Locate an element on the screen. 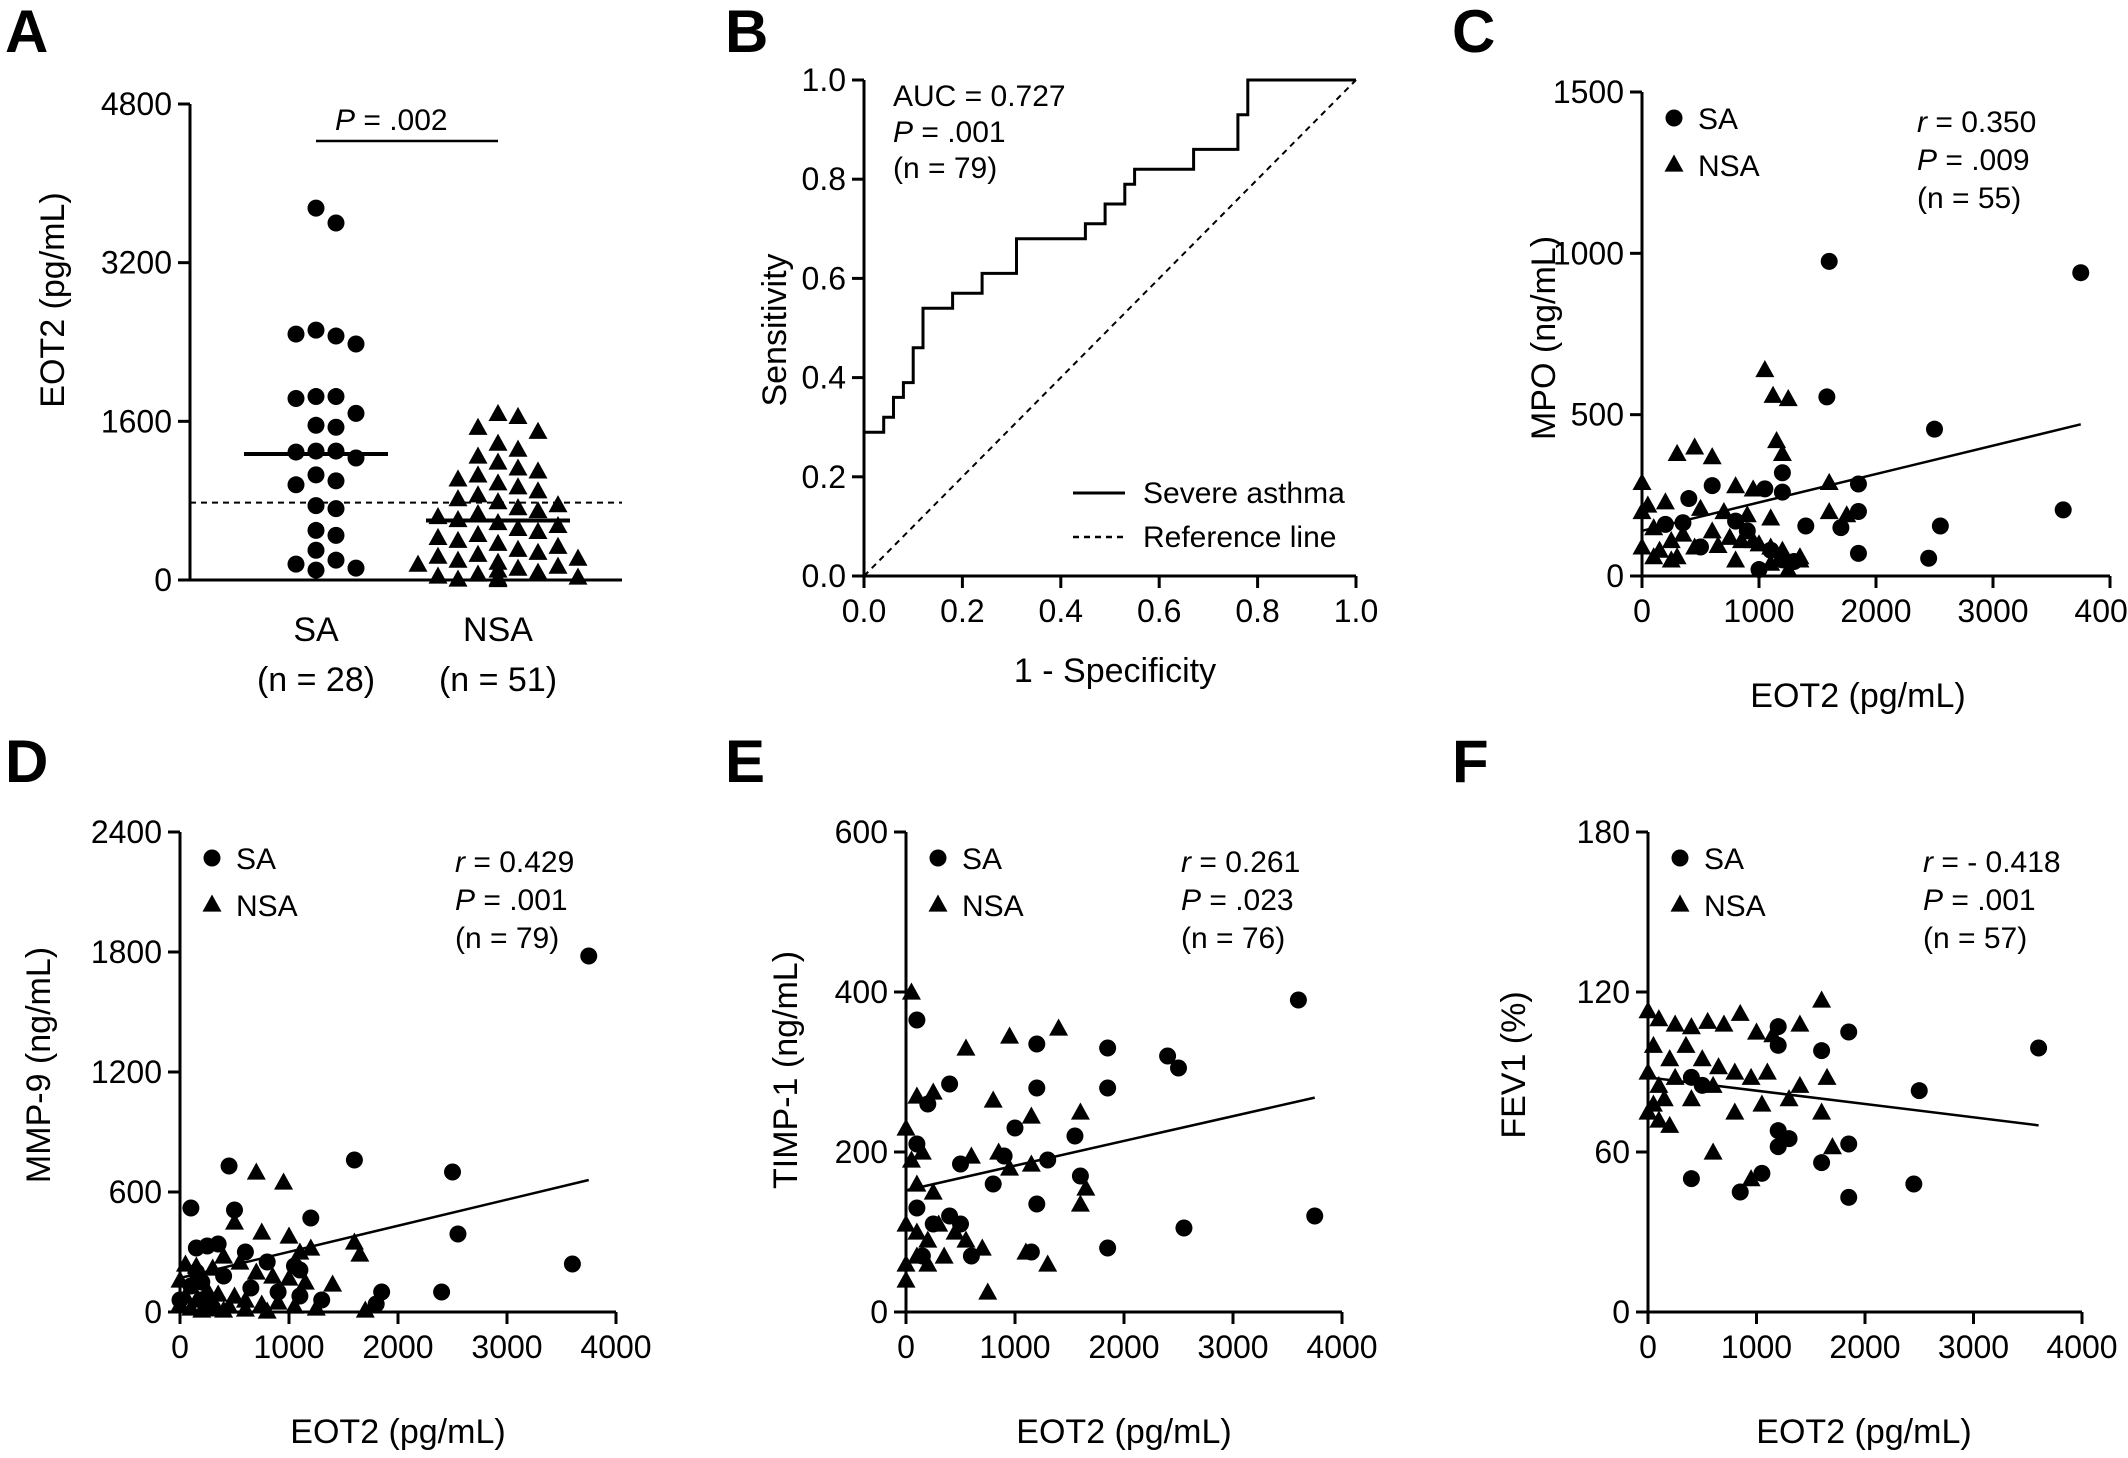  panel-b-y-tick-label: 0.4 is located at coordinates (824, 378).